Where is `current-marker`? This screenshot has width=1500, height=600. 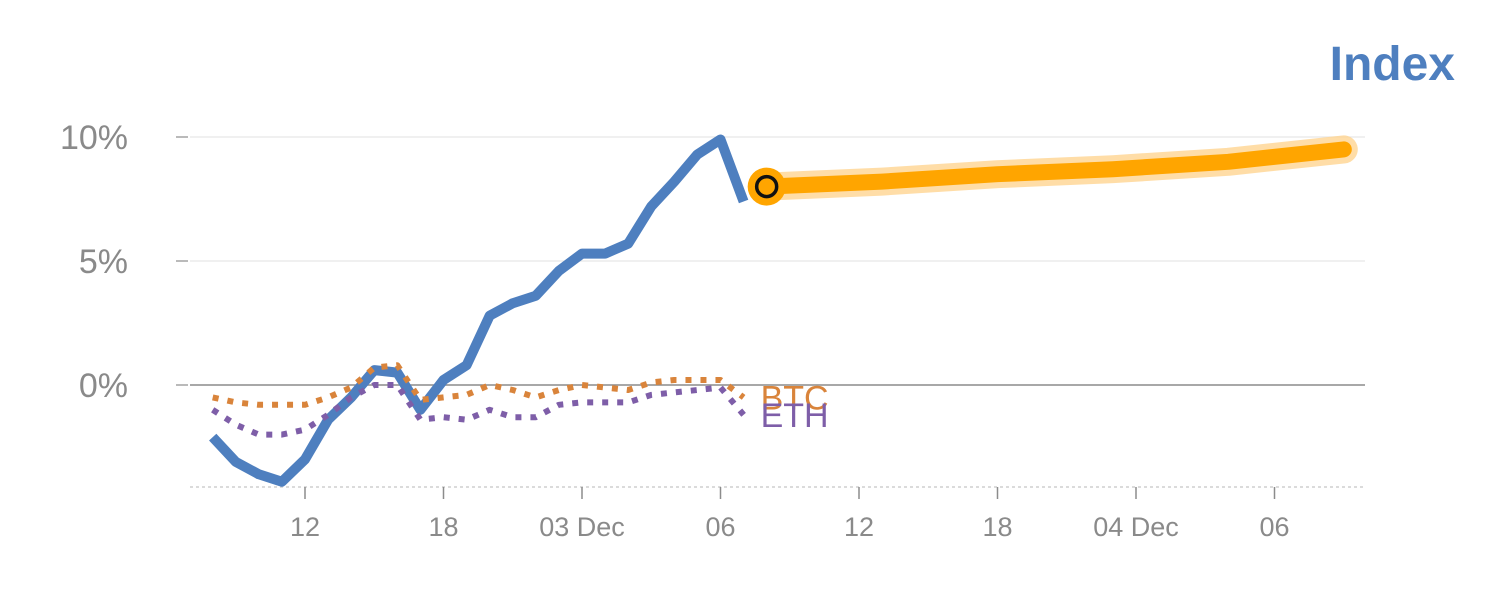 current-marker is located at coordinates (766, 186).